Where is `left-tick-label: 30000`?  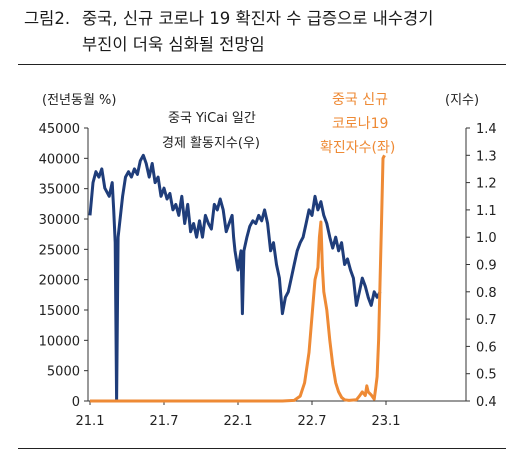 left-tick-label: 30000 is located at coordinates (59, 220).